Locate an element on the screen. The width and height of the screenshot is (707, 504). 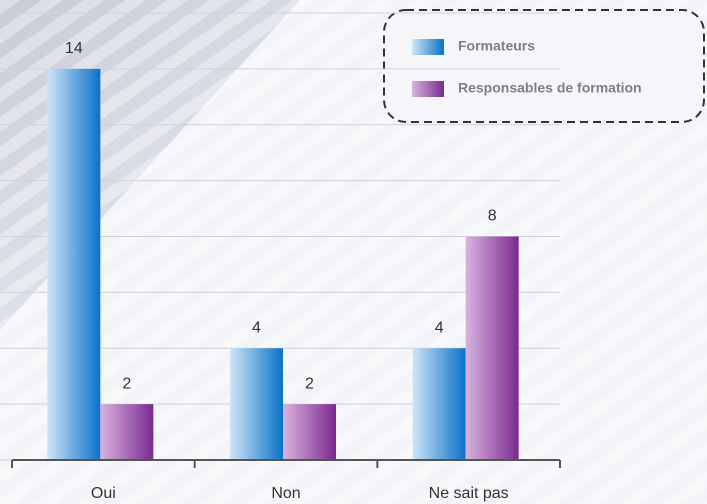
x-tick-label: Oui is located at coordinates (103, 493).